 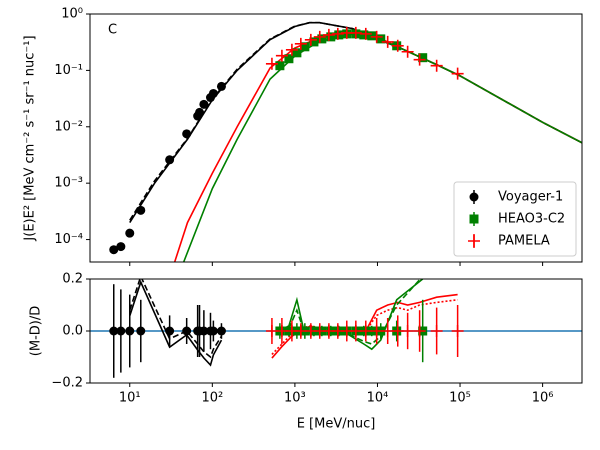 I want to click on y-tick-label: 0.2, so click(x=72, y=279).